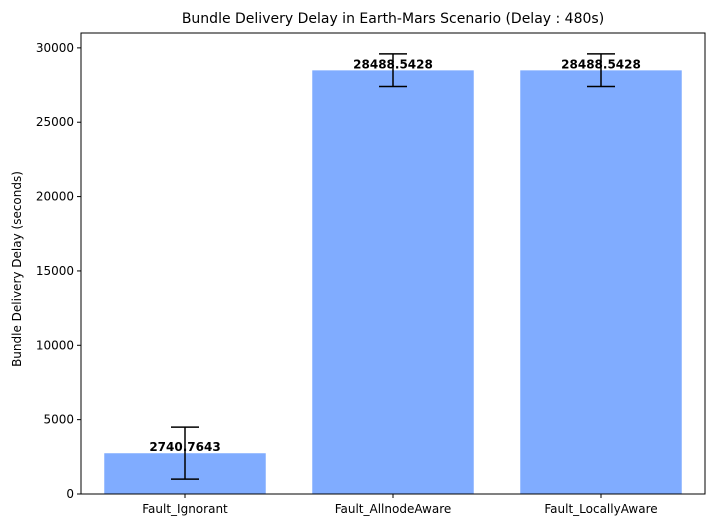 Image resolution: width=713 pixels, height=532 pixels. Describe the element at coordinates (55, 271) in the screenshot. I see `y-tick-label: 15000` at that location.